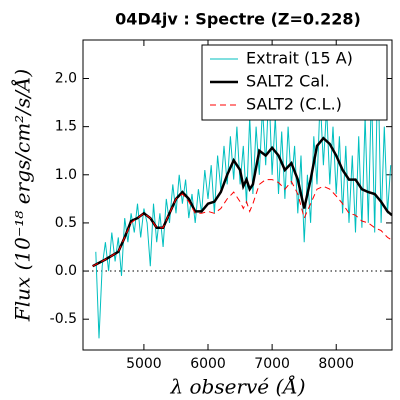 The width and height of the screenshot is (400, 400). What do you see at coordinates (294, 104) in the screenshot?
I see `legend-label: SALT2 (C.L.)` at bounding box center [294, 104].